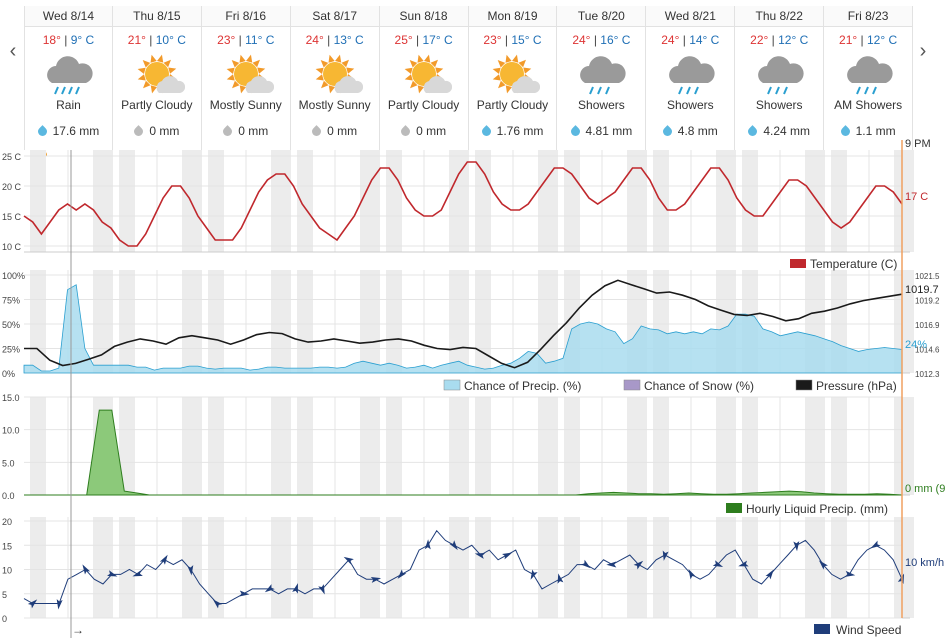  I want to click on day-precip: 0 mm, so click(335, 131).